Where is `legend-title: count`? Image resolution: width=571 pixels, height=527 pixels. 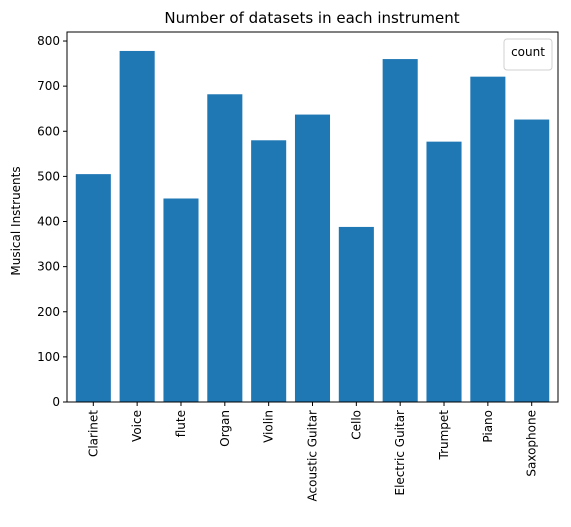 legend-title: count is located at coordinates (528, 52).